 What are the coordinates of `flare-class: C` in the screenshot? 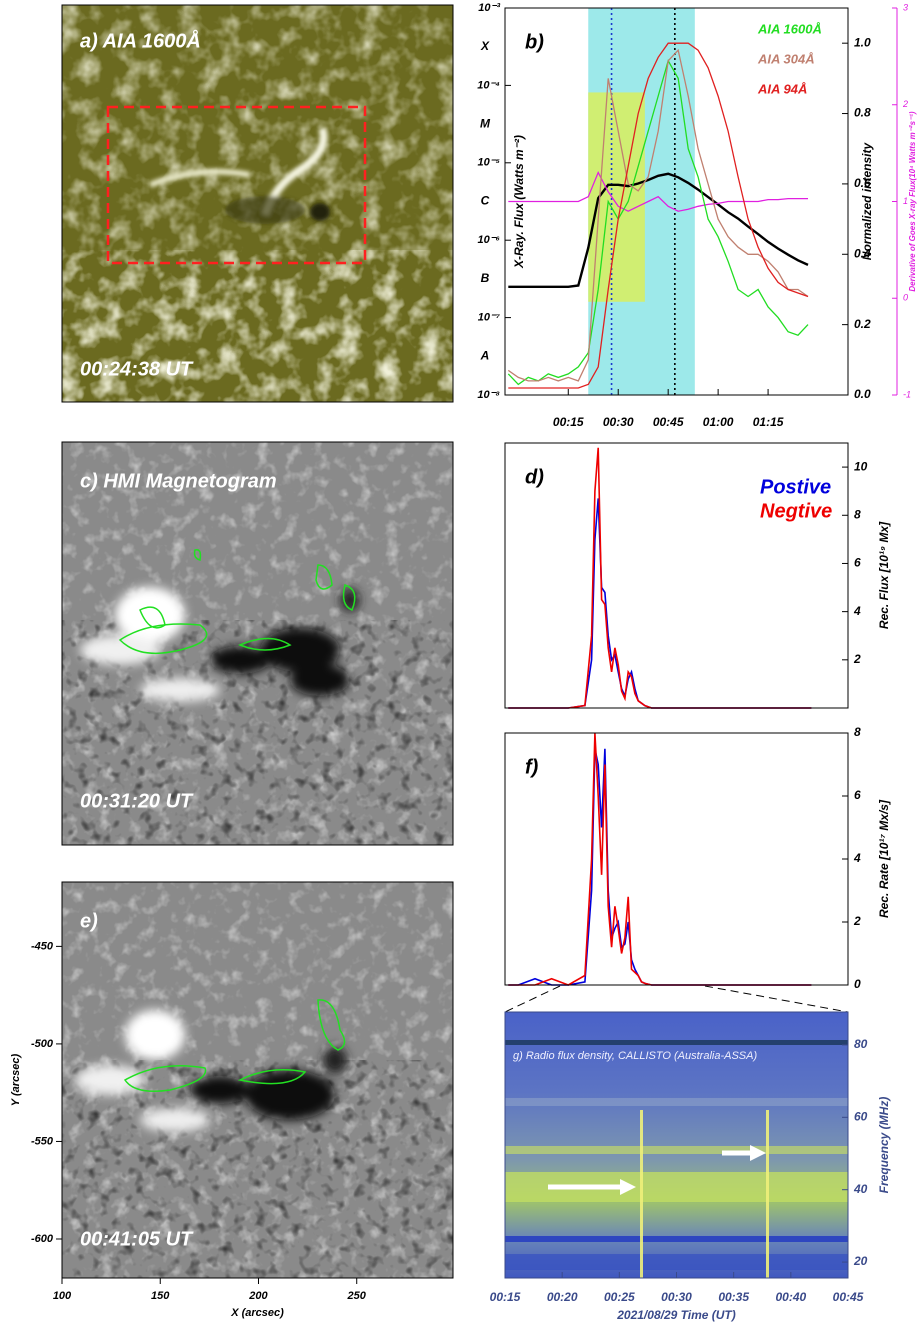 It's located at (485, 201).